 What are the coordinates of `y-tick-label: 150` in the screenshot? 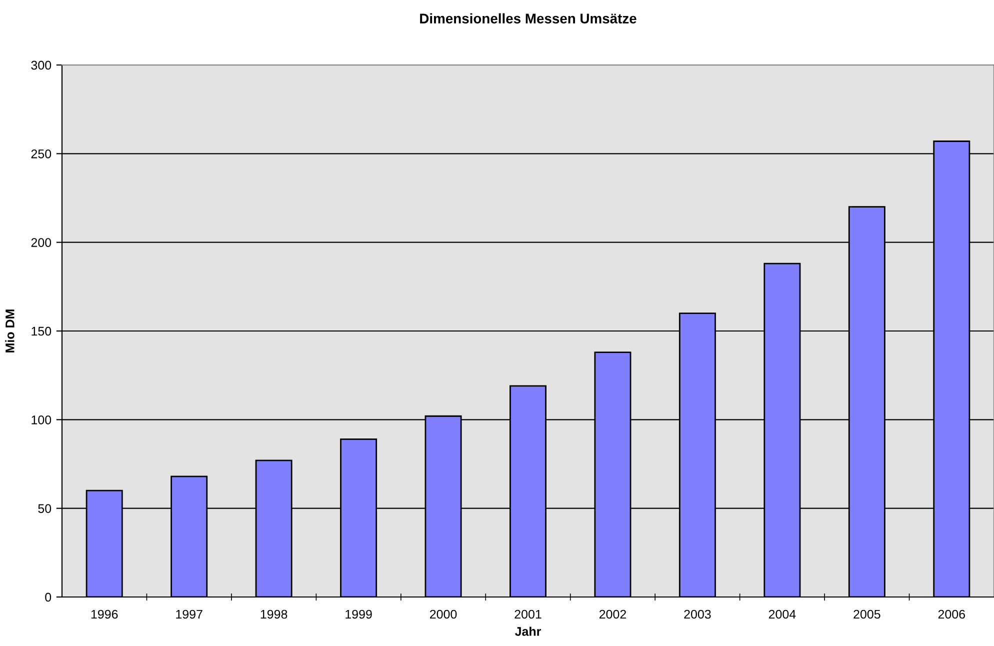 It's located at (42, 331).